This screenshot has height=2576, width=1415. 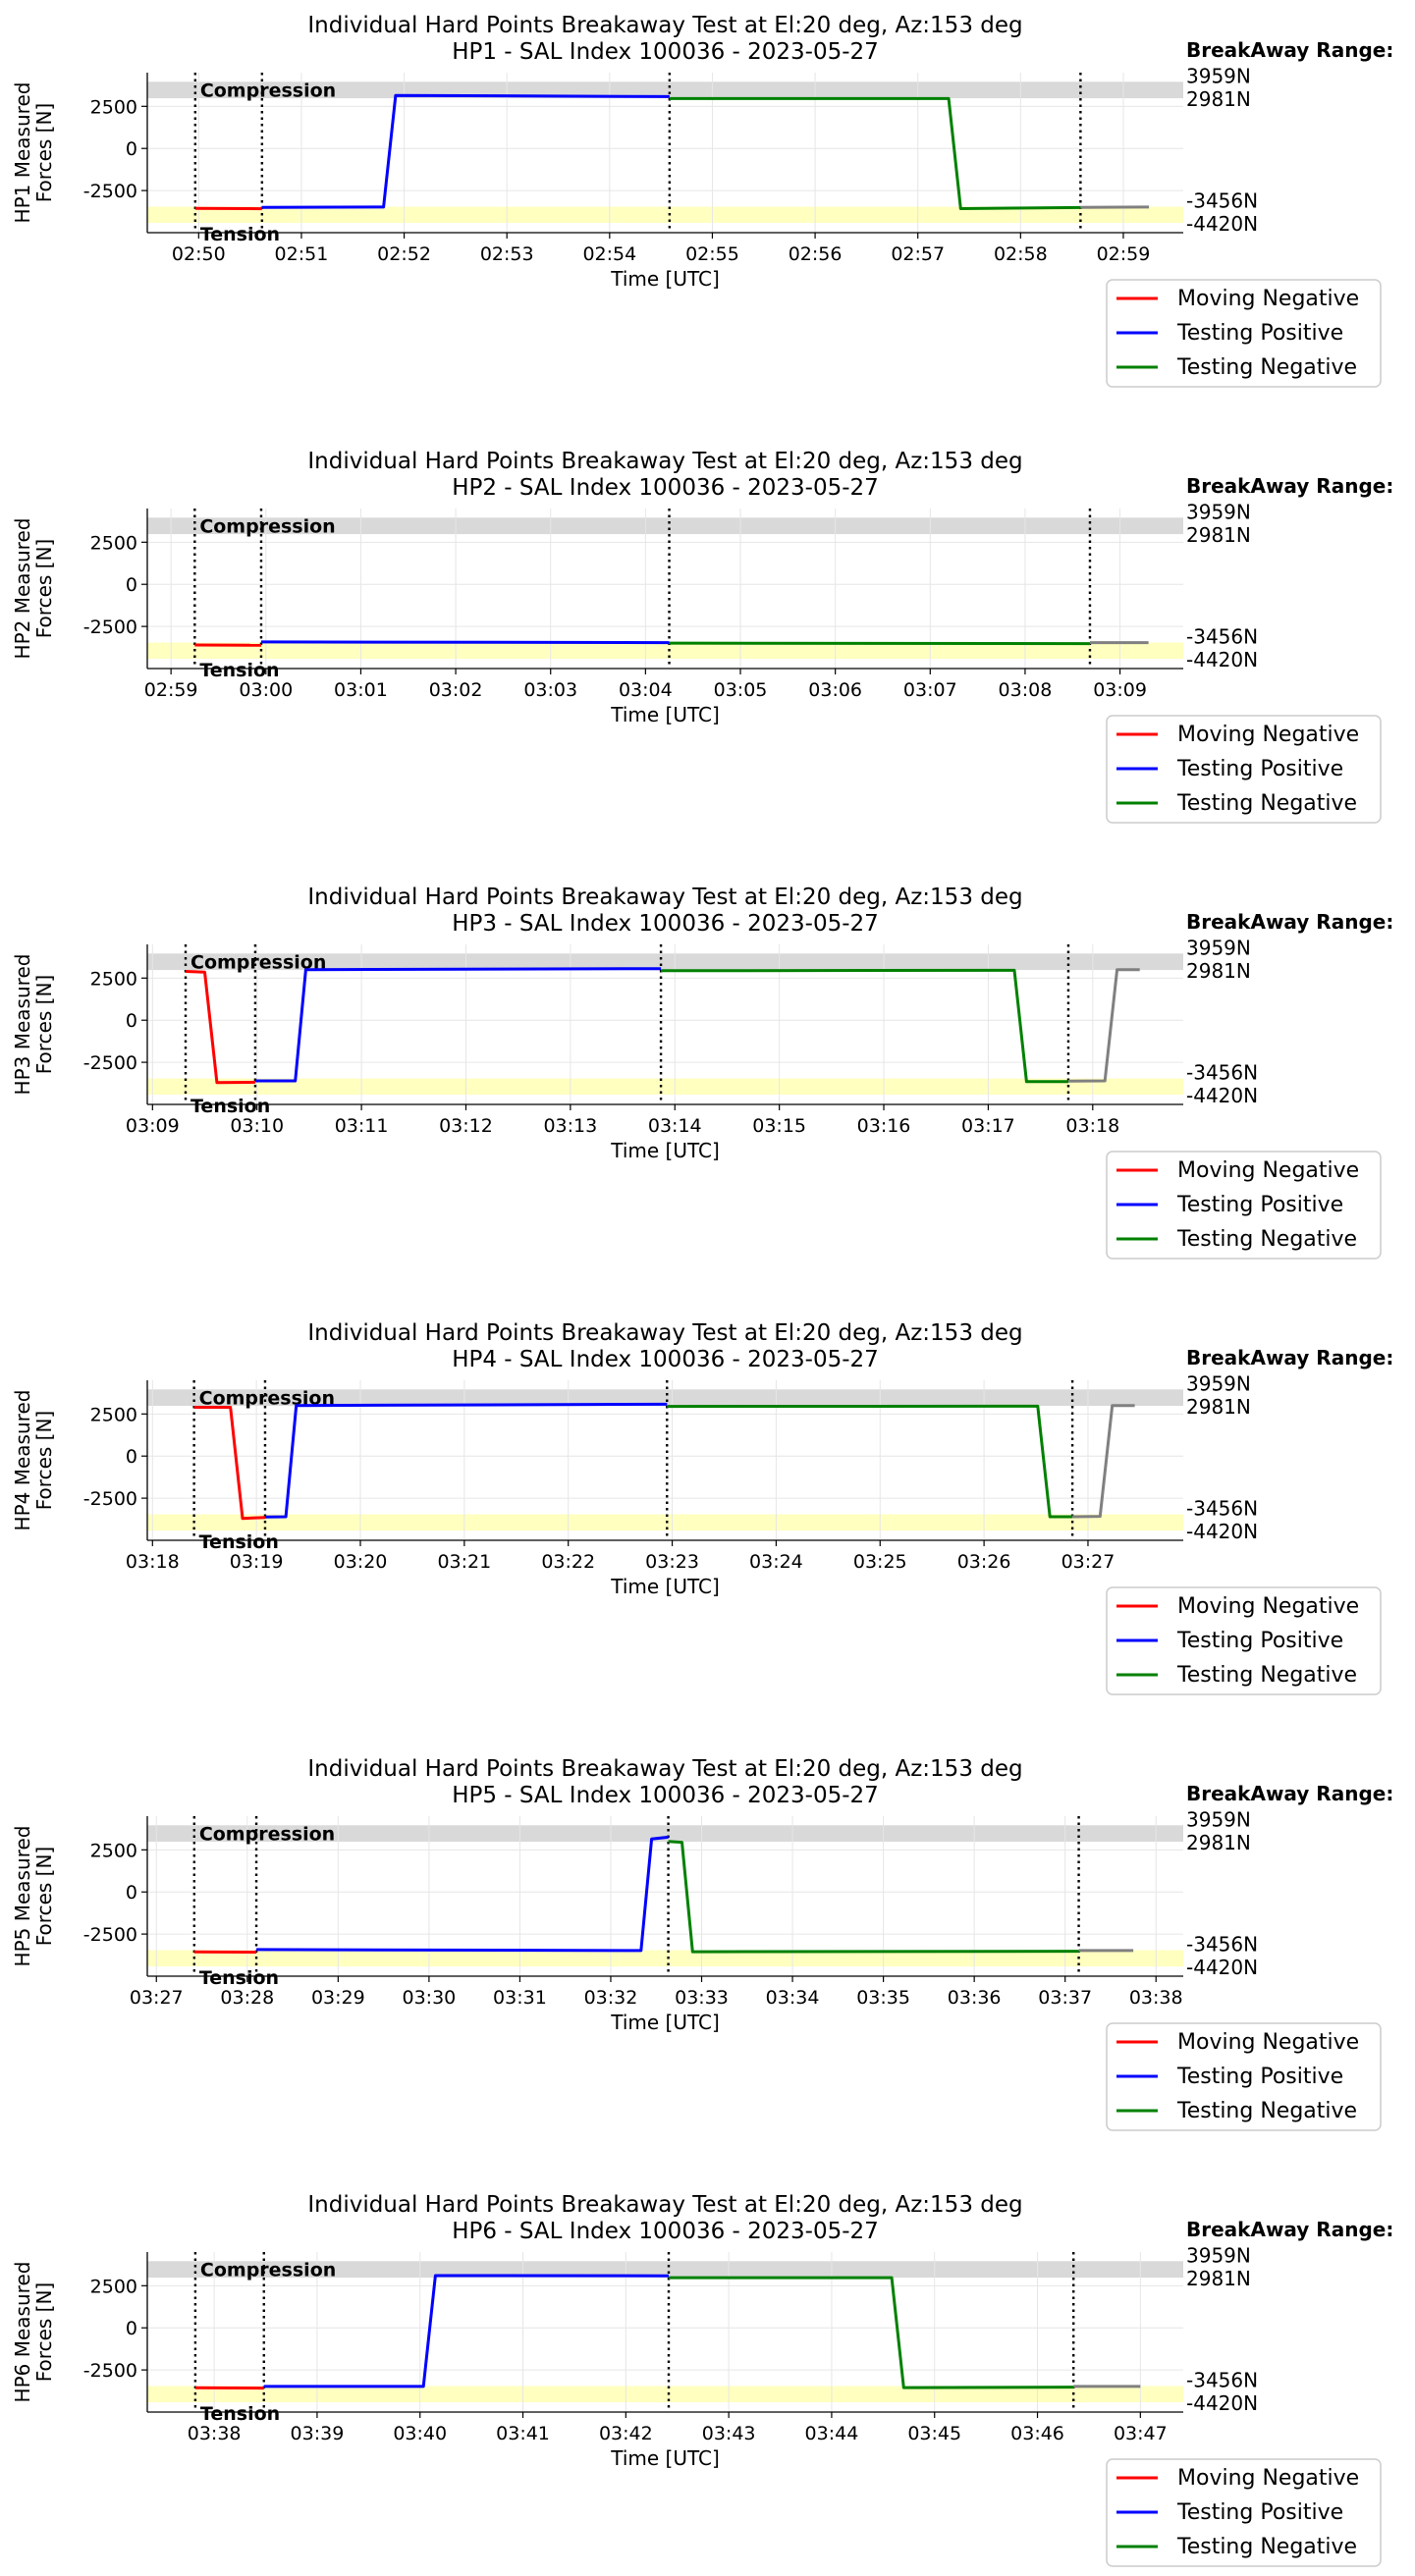 I want to click on chart-subtitle: HP5 - SAL Index 100036 - 2023-05-27, so click(x=666, y=1795).